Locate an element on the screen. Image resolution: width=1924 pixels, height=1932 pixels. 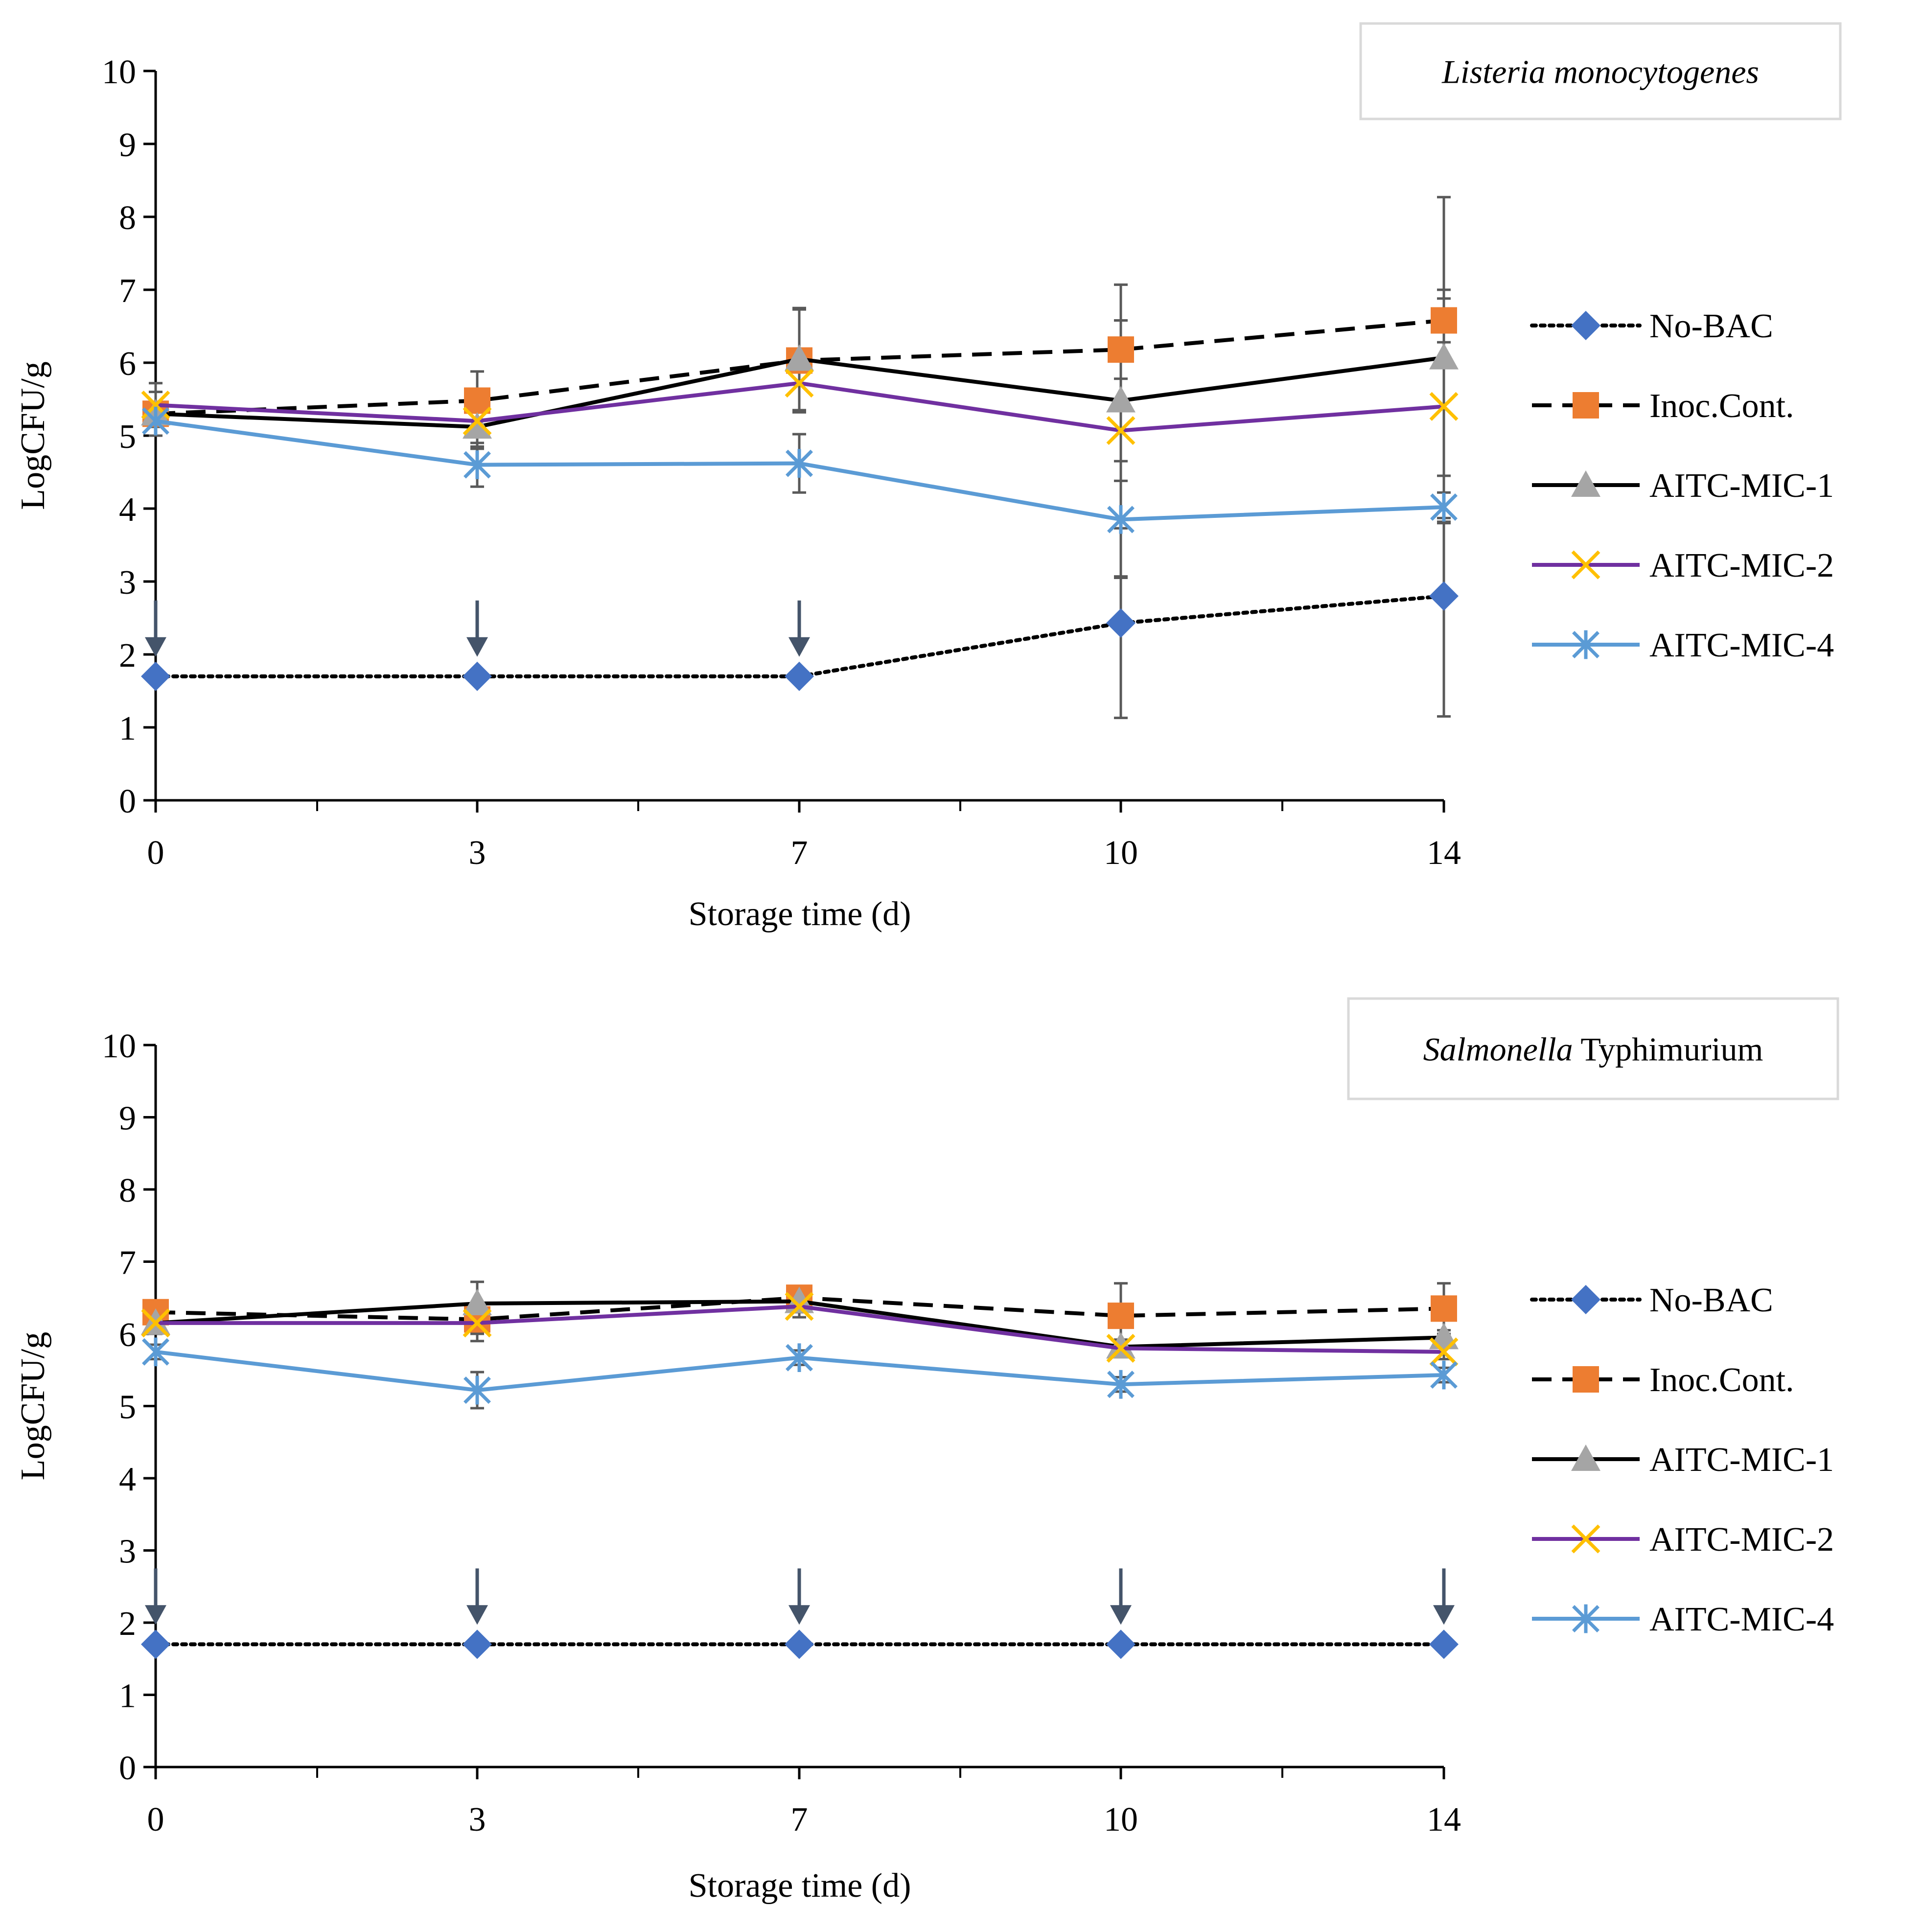
y-tick-label: 5 is located at coordinates (127, 1407).